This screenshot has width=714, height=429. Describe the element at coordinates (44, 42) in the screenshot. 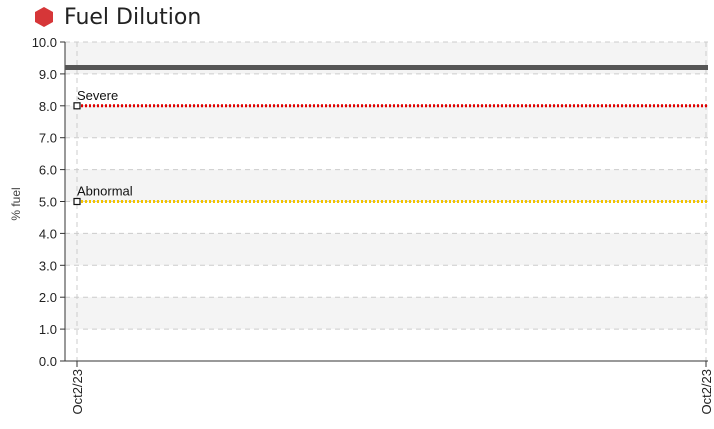

I see `y-tick-label: 10.0` at that location.